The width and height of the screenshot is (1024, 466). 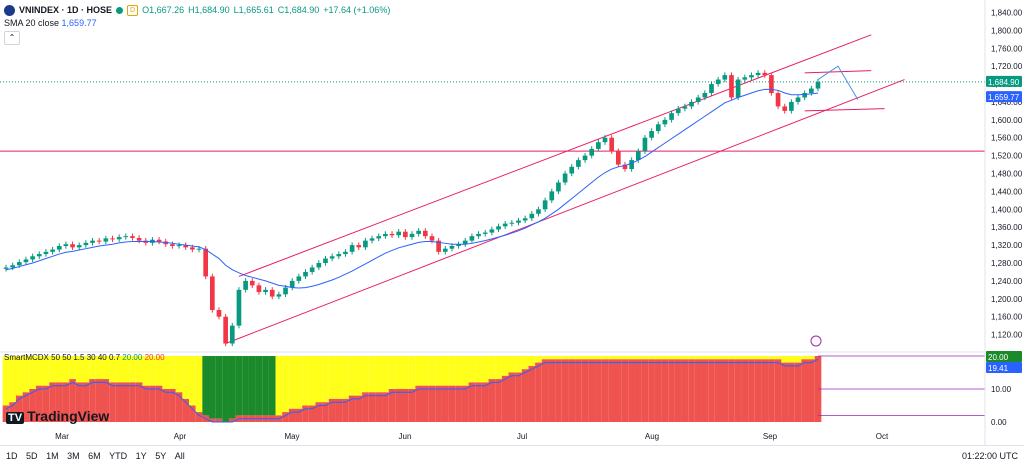 I want to click on alert-icon, so click(x=816, y=341).